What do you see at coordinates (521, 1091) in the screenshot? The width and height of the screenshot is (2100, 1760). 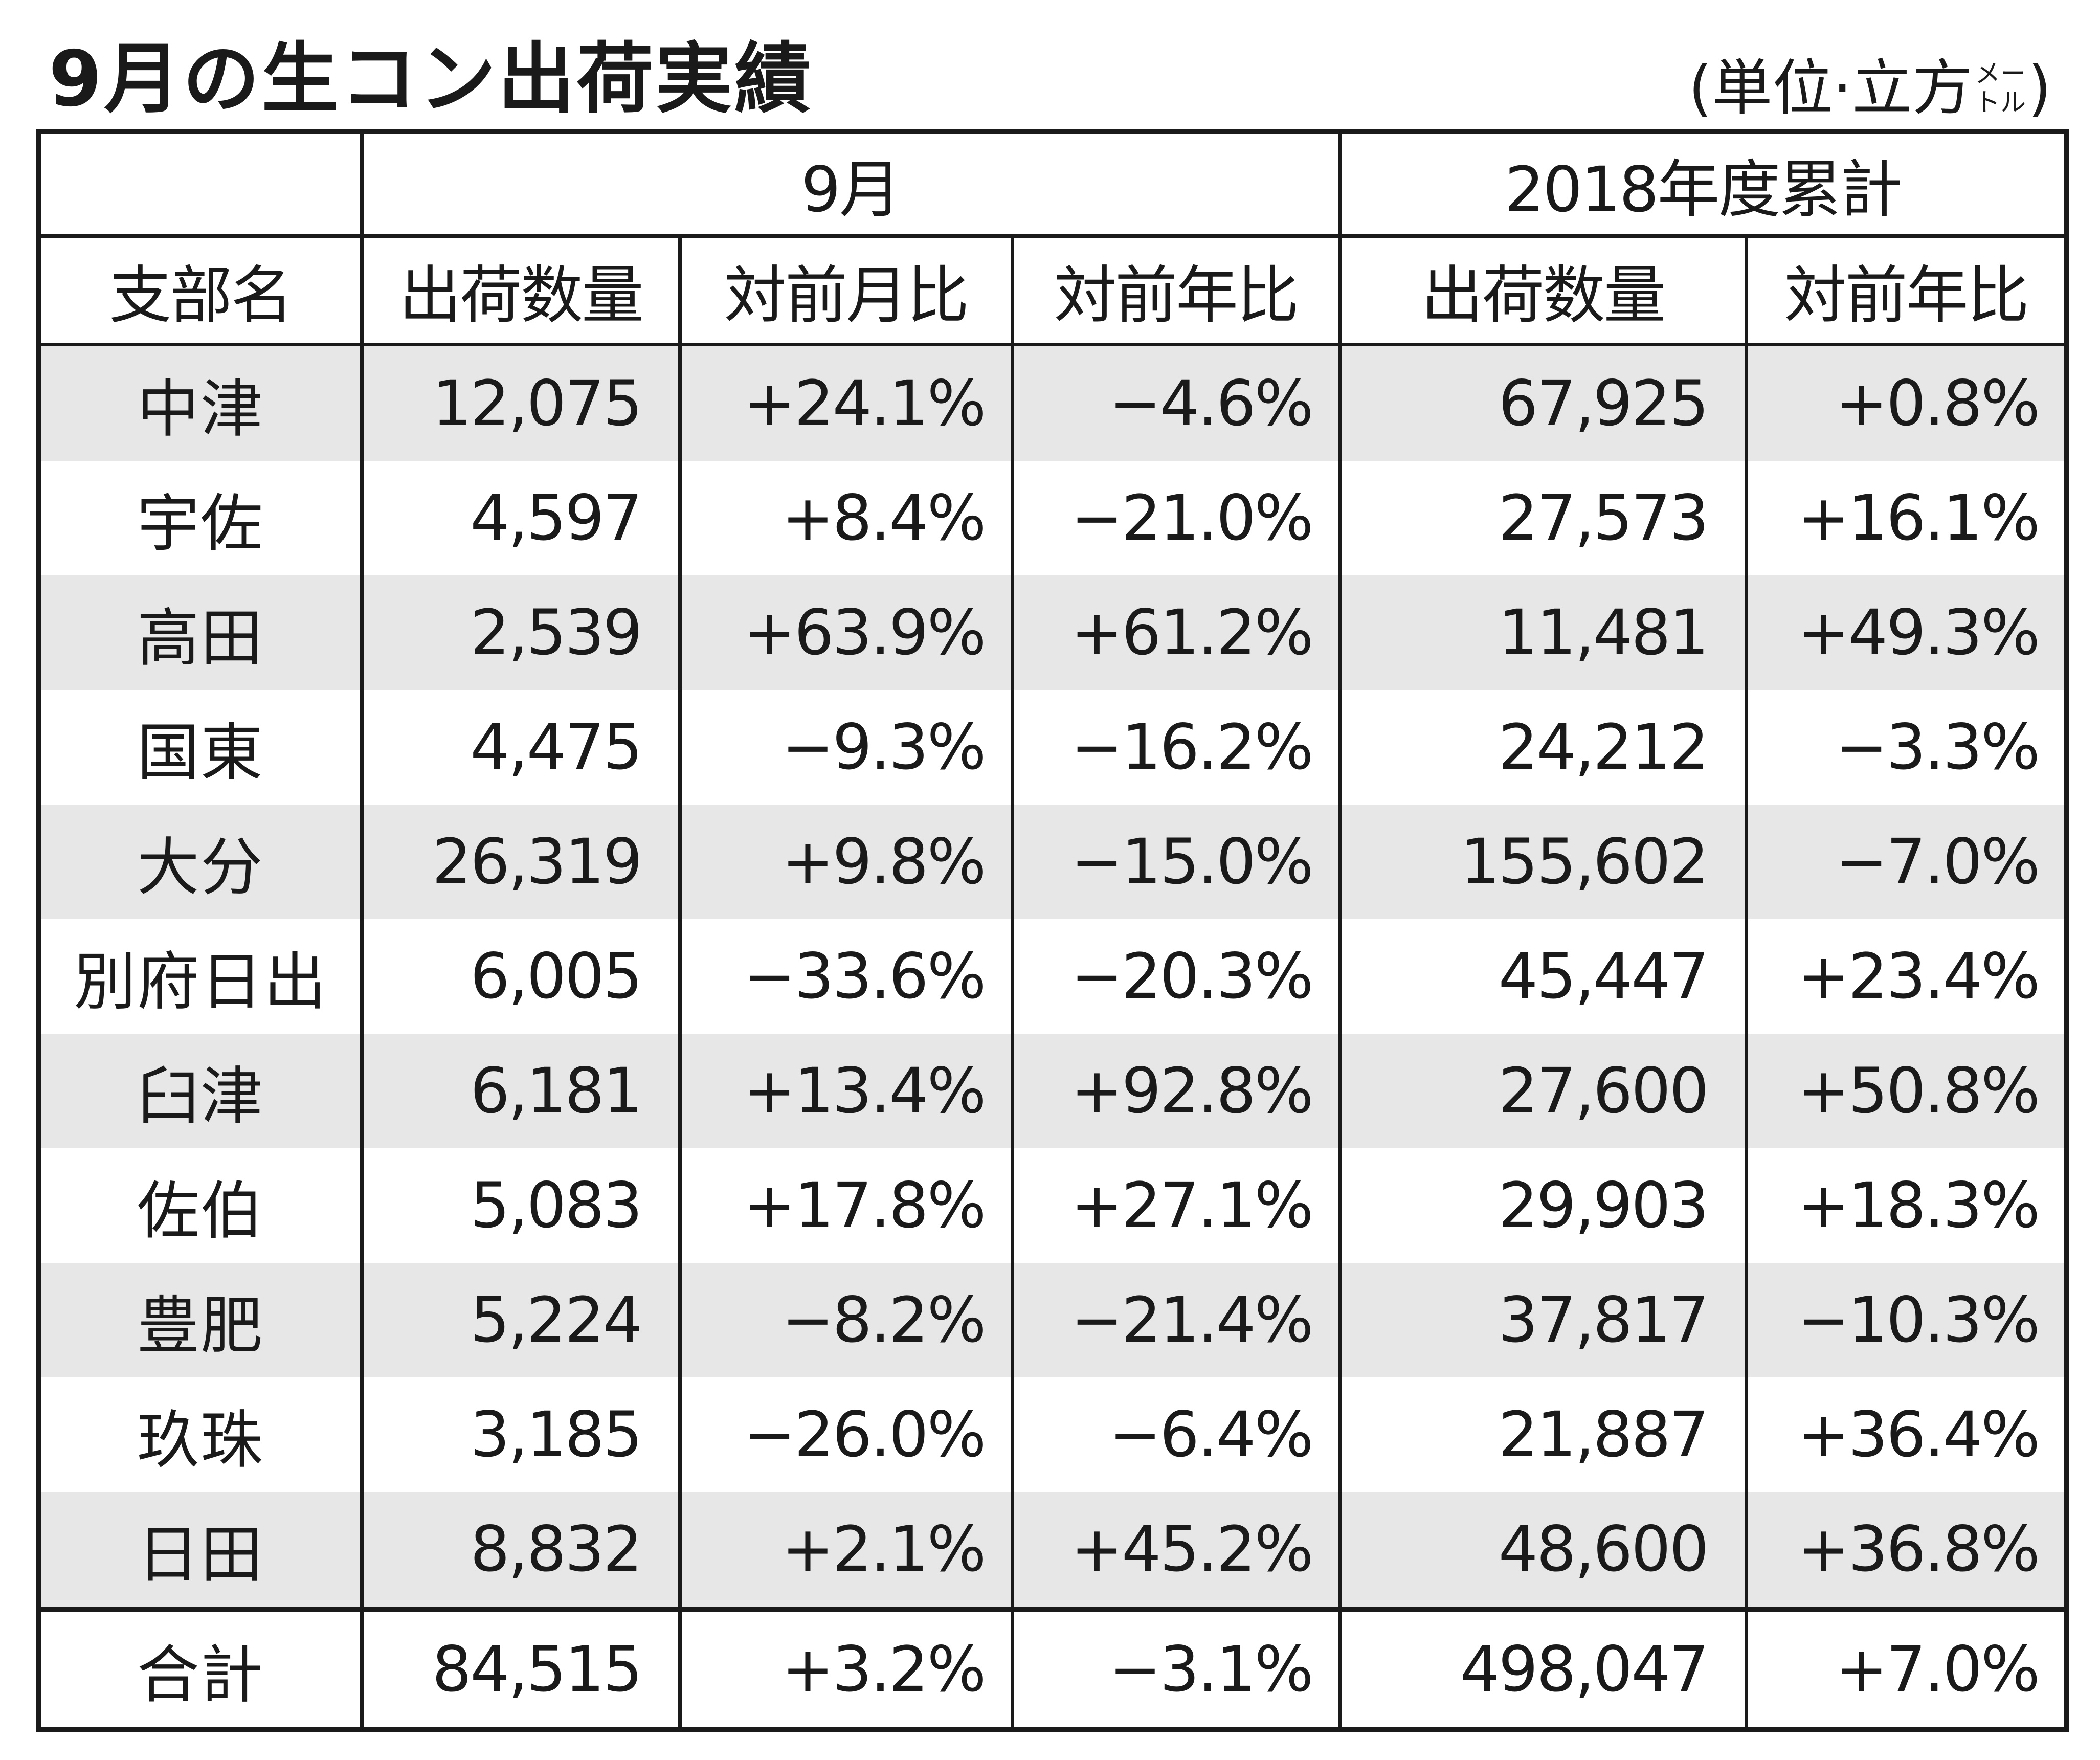 I see `cell-qty: 6,181` at bounding box center [521, 1091].